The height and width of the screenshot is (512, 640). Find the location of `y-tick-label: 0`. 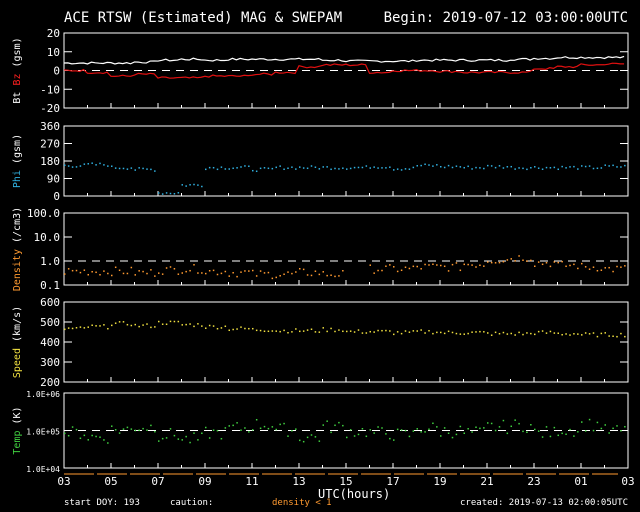

y-tick-label: 0 is located at coordinates (56, 196).